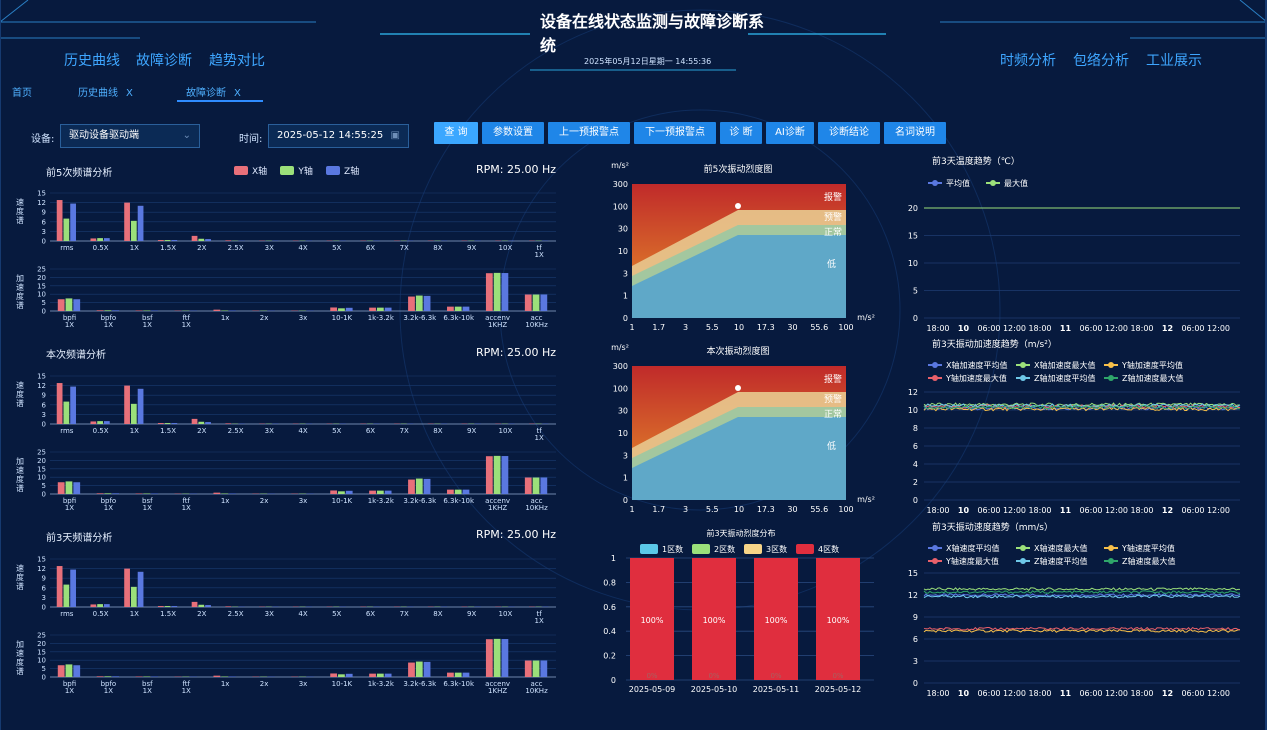 The width and height of the screenshot is (1267, 730). Describe the element at coordinates (168, 614) in the screenshot. I see `tick-label: 1.5X` at that location.